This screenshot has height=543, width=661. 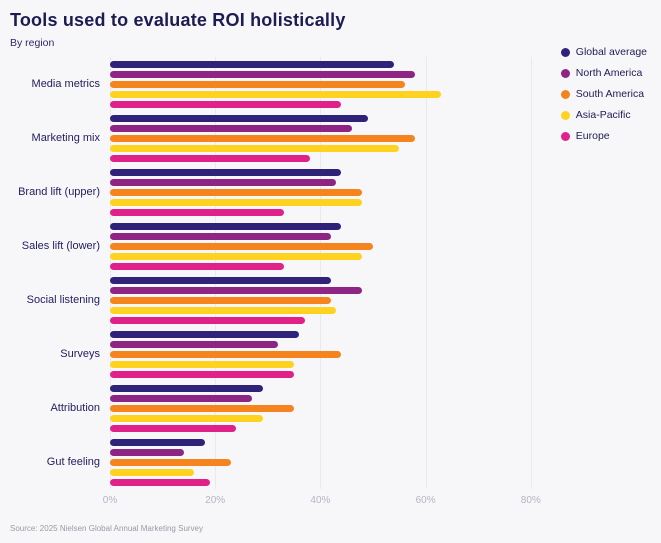 I want to click on legend-label: South America, so click(x=610, y=94).